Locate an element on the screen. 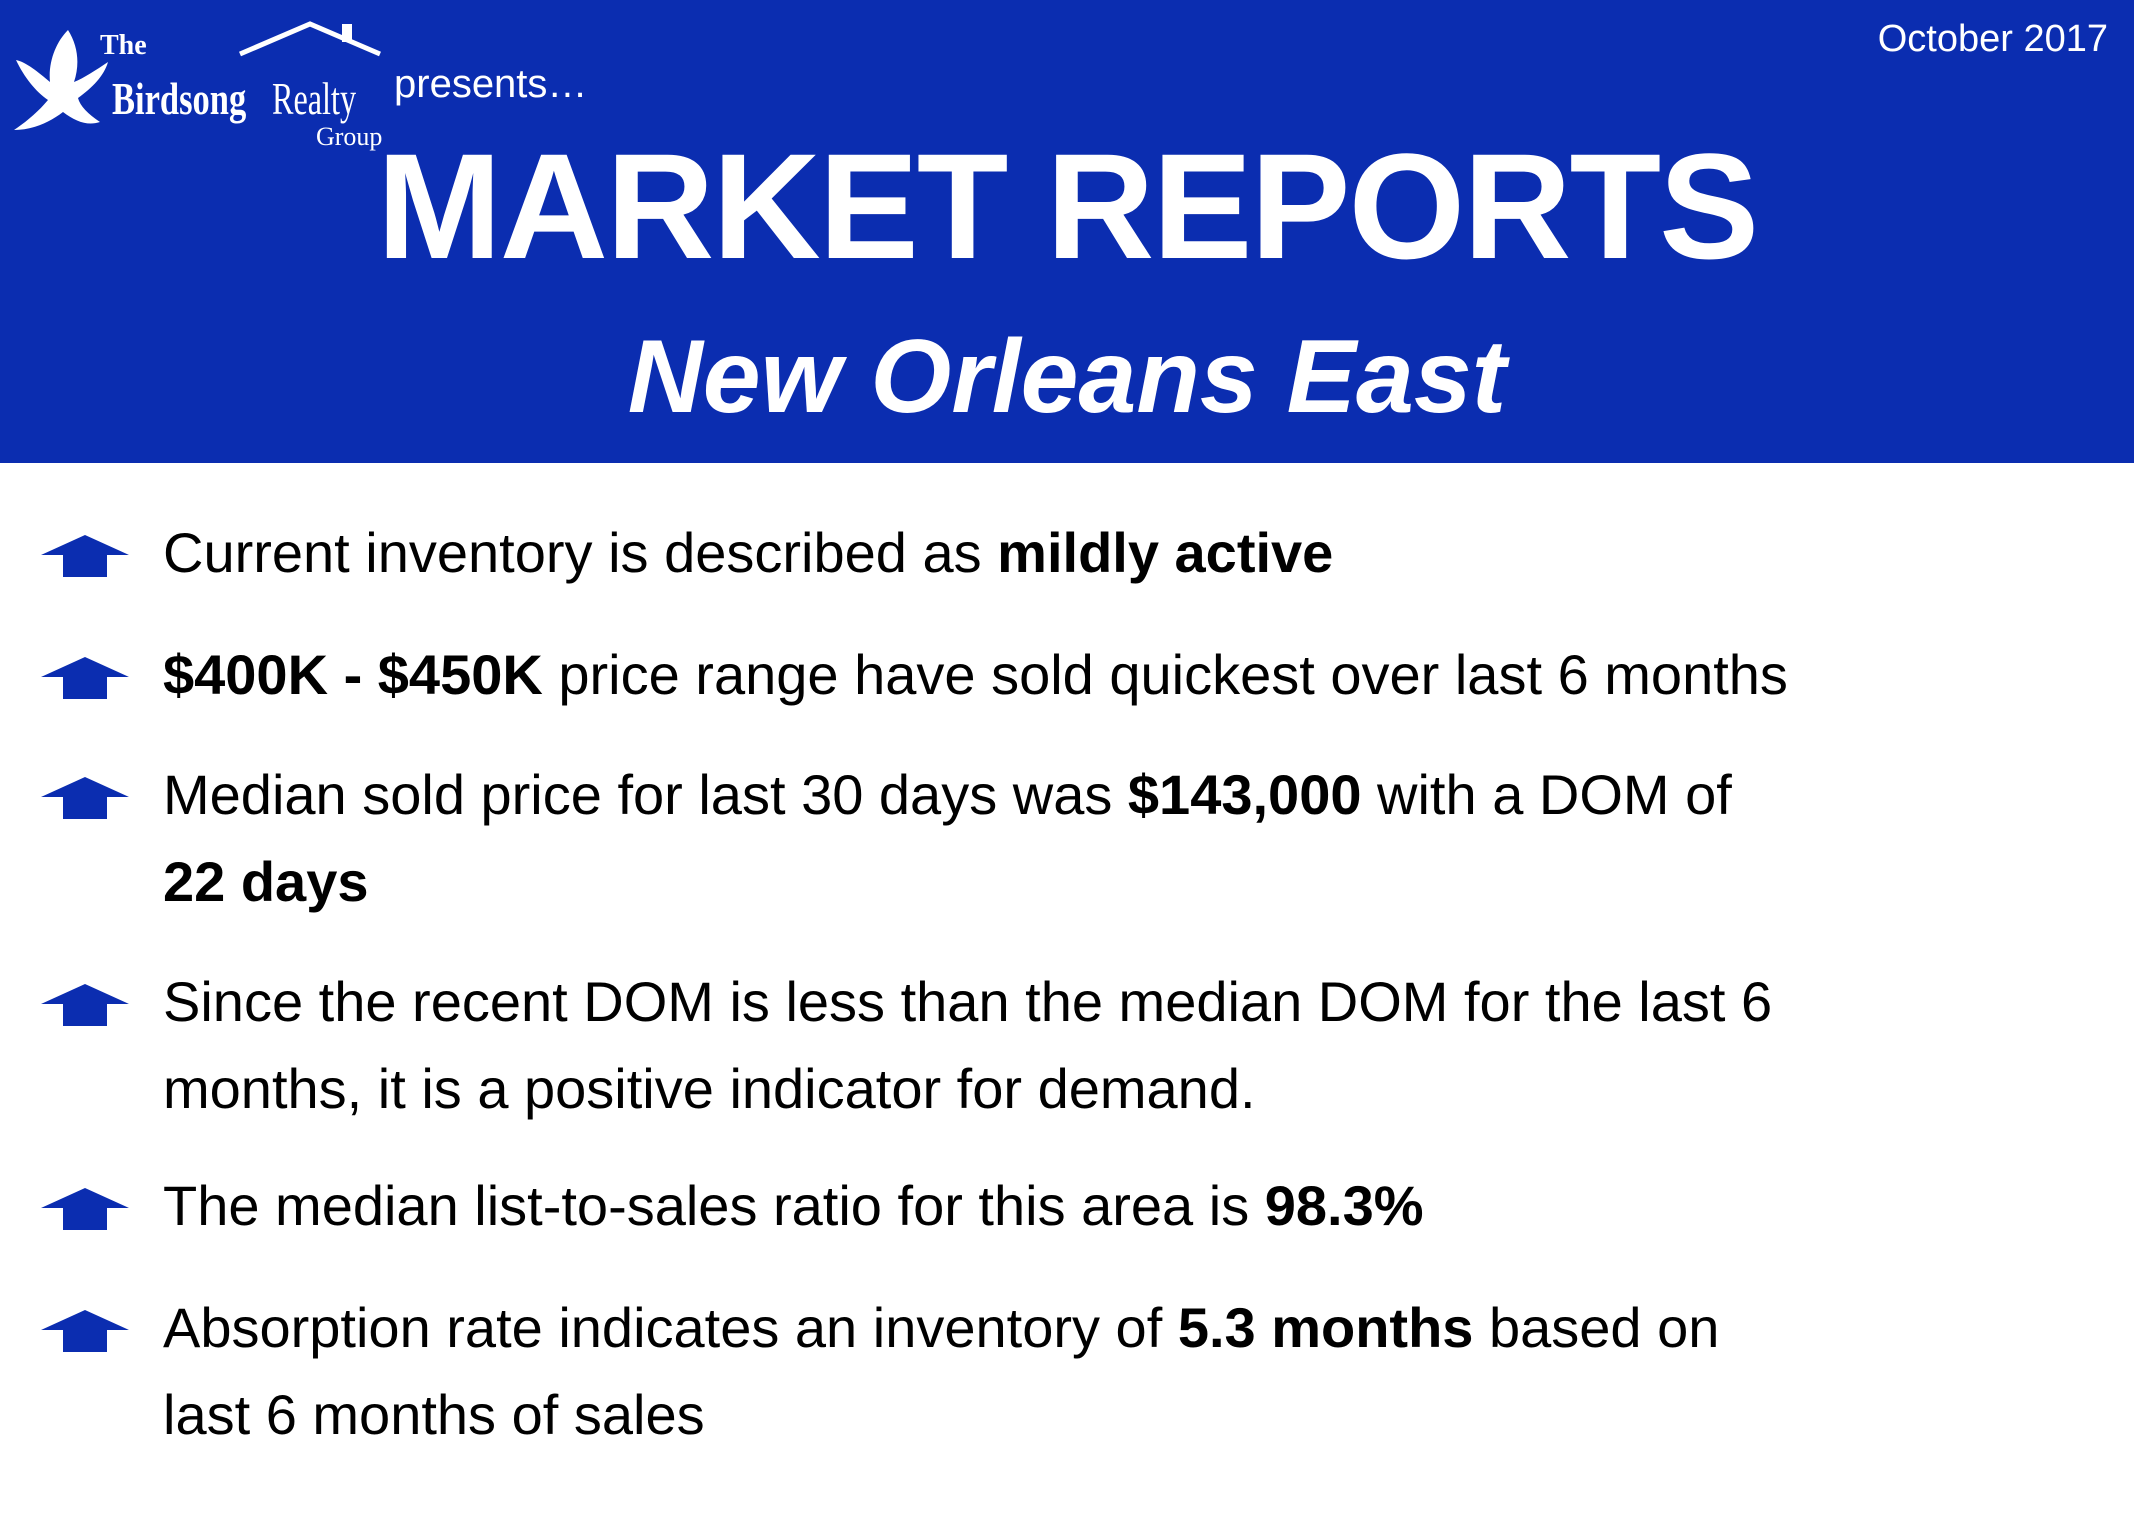 The width and height of the screenshot is (2134, 1514). logo-group: Group is located at coordinates (349, 136).